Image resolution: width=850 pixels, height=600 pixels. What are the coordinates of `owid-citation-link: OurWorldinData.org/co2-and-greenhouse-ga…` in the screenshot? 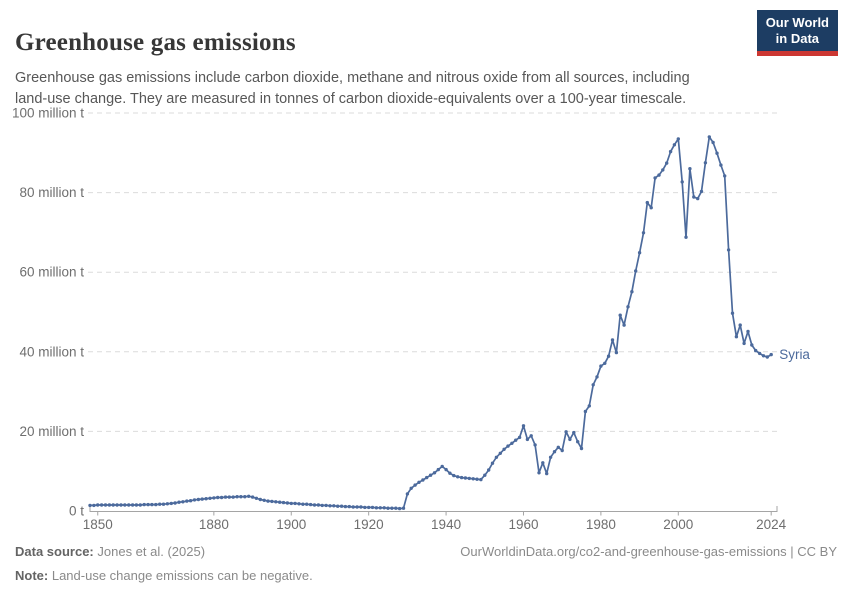 It's located at (648, 551).